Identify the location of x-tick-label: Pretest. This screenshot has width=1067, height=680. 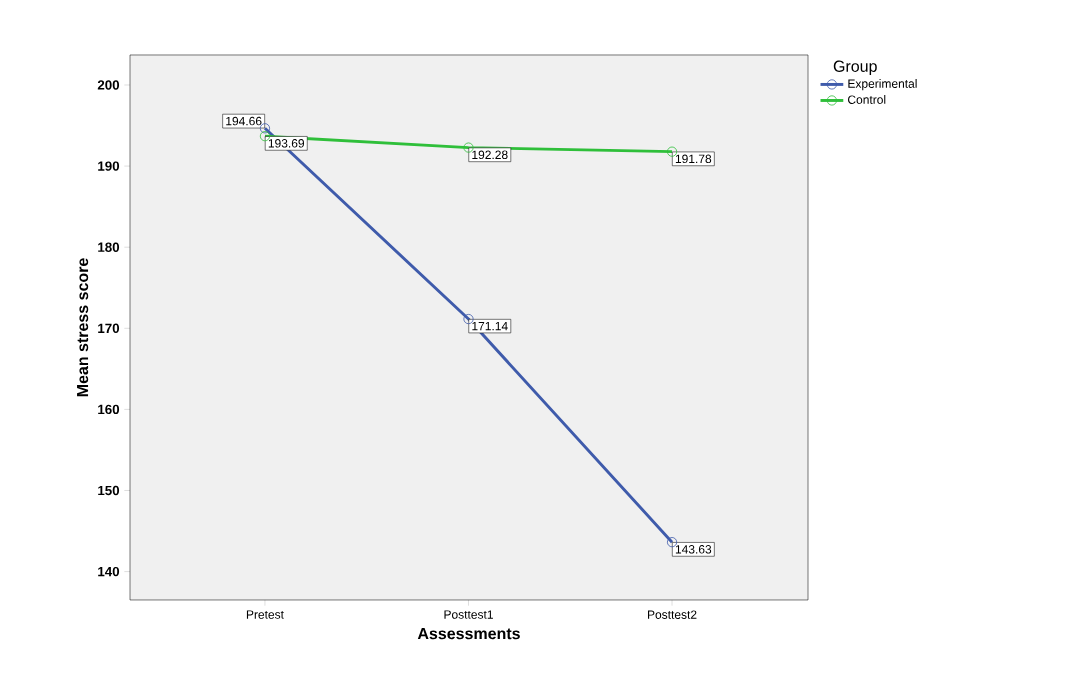
(265, 614).